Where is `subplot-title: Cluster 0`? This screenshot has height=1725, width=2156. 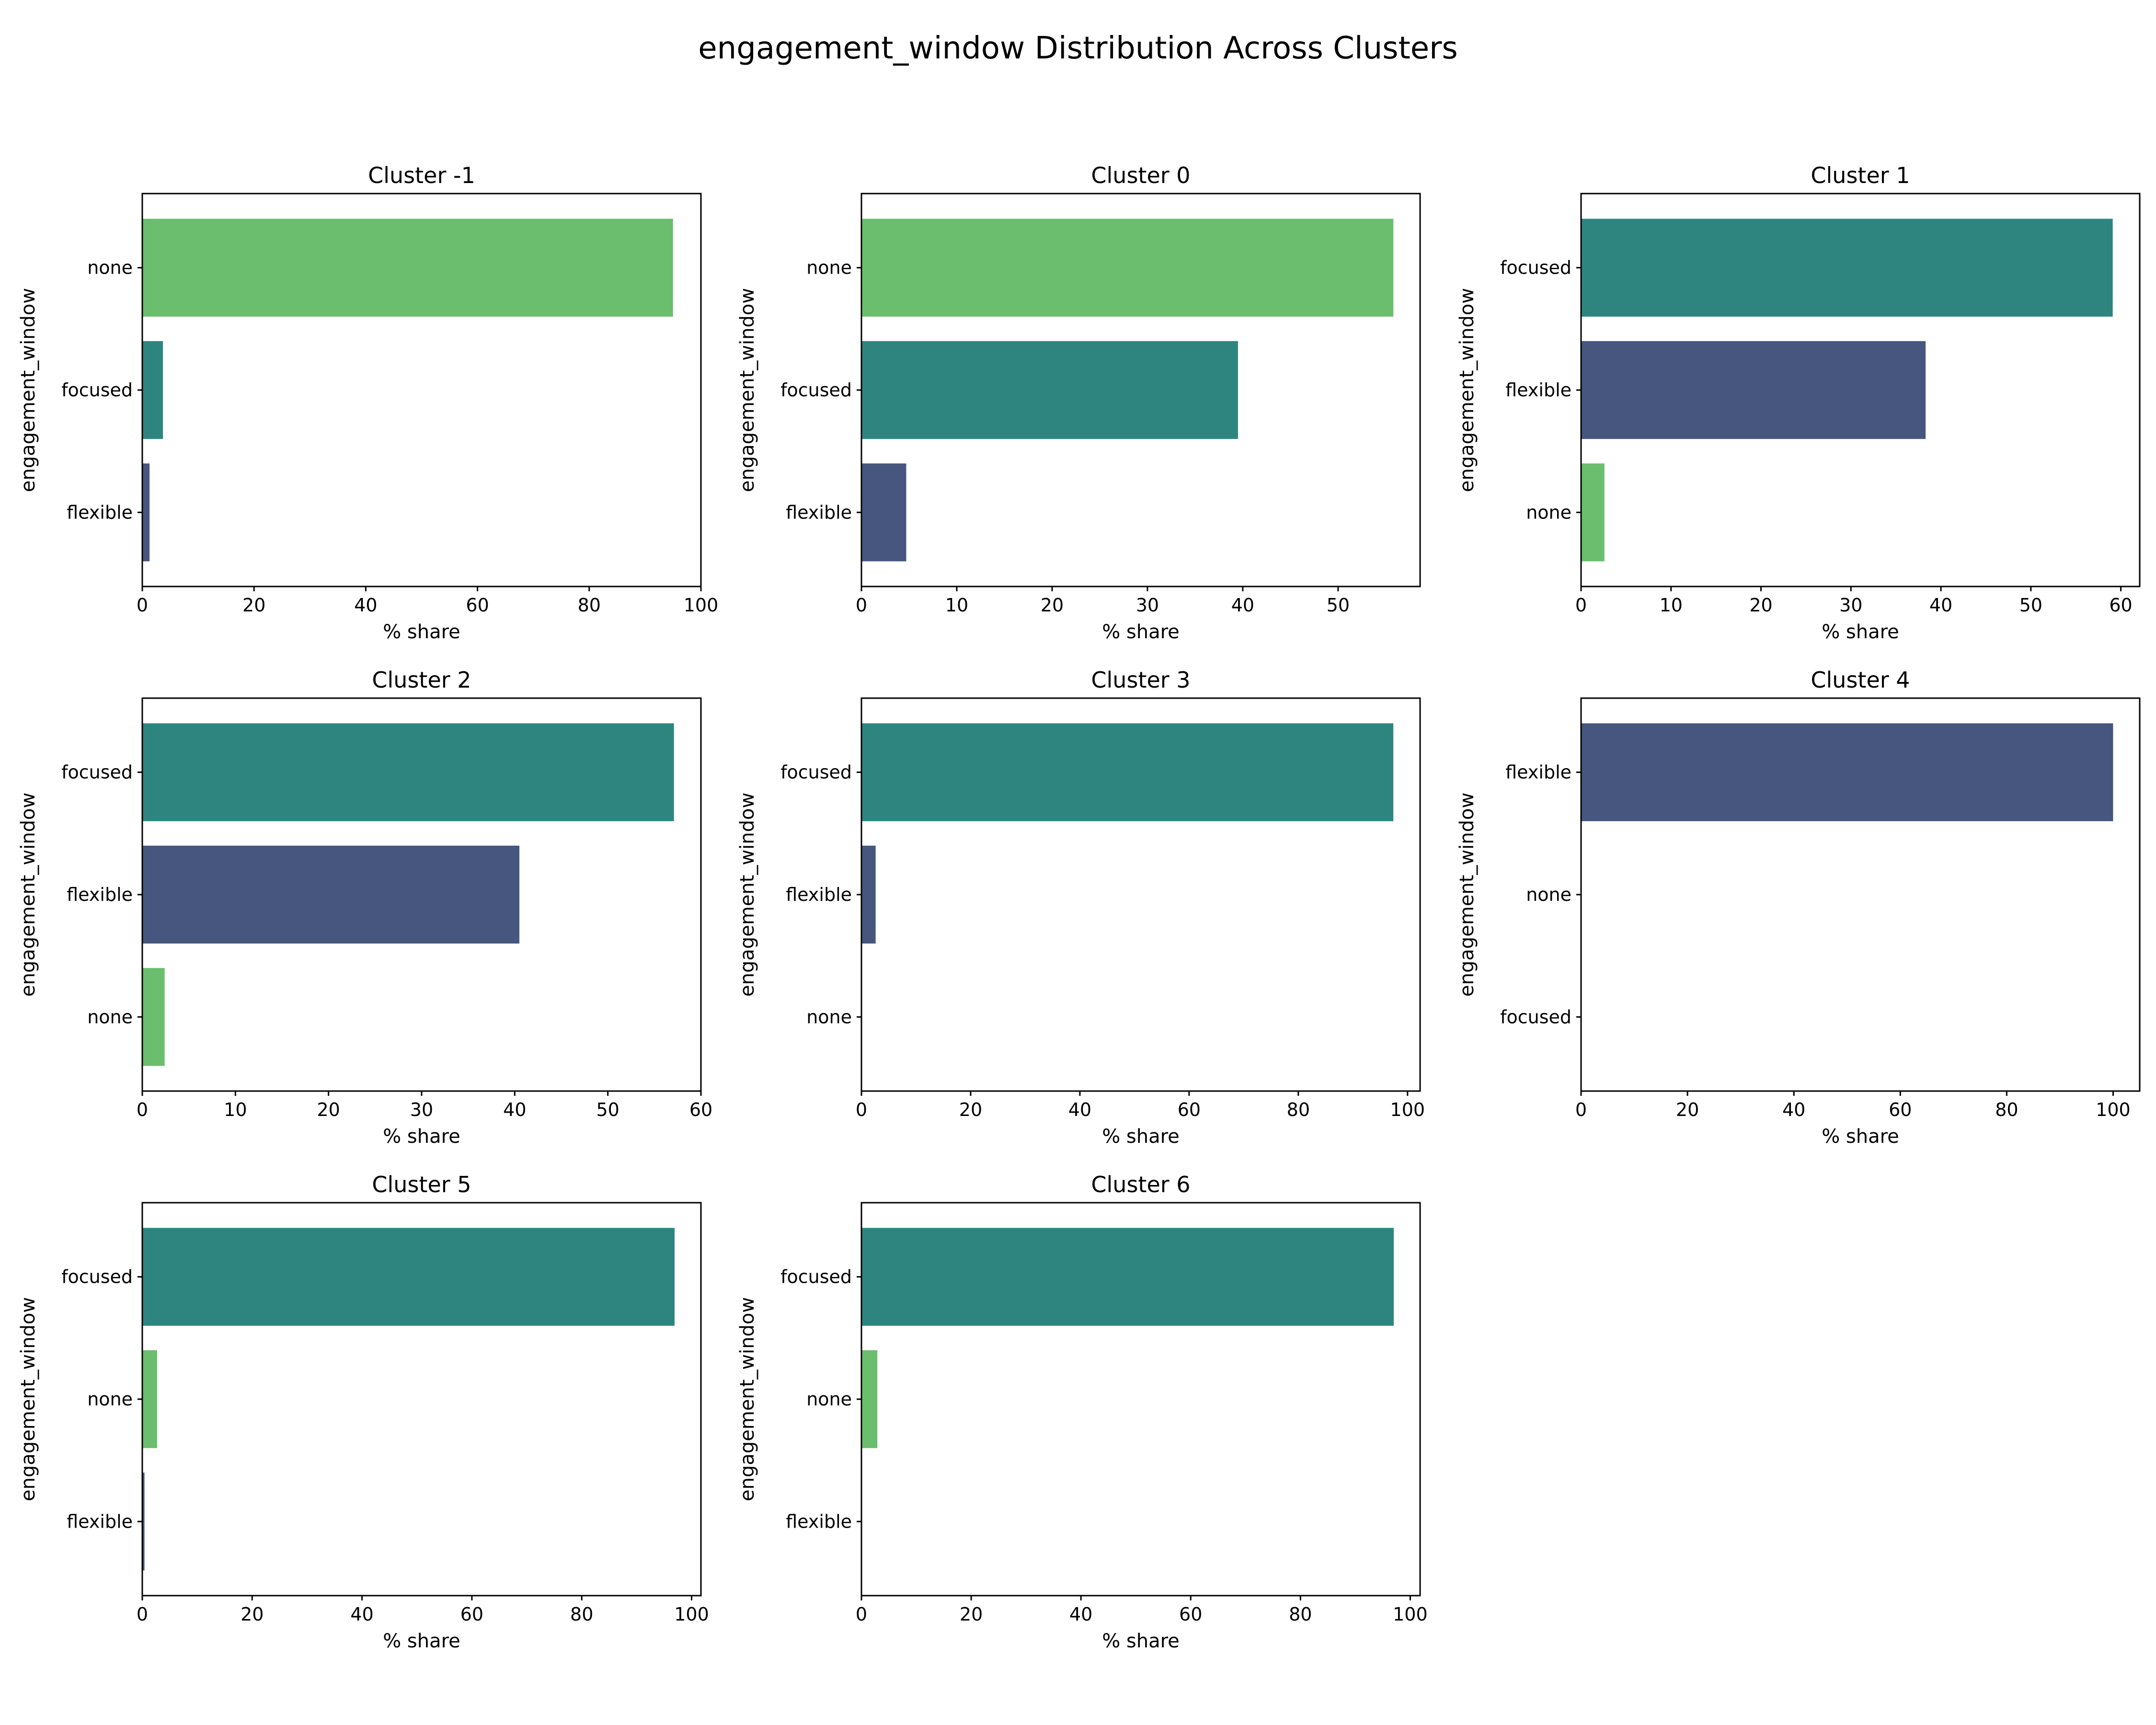
subplot-title: Cluster 0 is located at coordinates (1140, 175).